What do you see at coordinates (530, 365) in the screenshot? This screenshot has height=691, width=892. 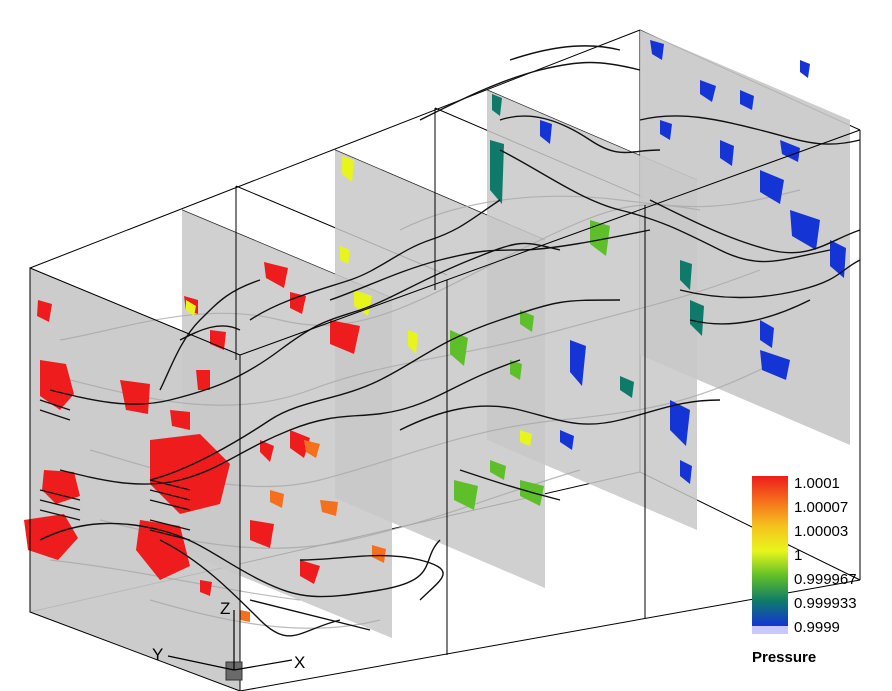 I see `pressure-blobs-mid-low` at bounding box center [530, 365].